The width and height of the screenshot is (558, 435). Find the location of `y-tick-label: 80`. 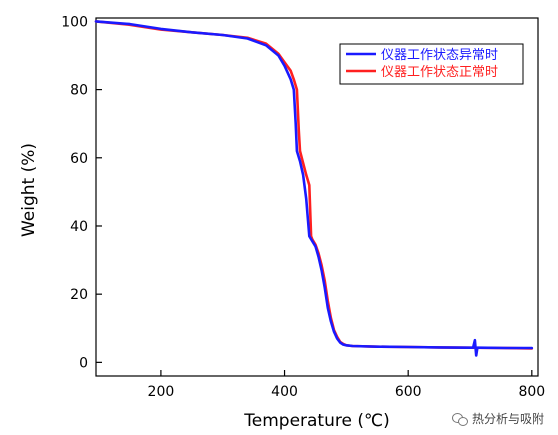

y-tick-label: 80 is located at coordinates (79, 91).